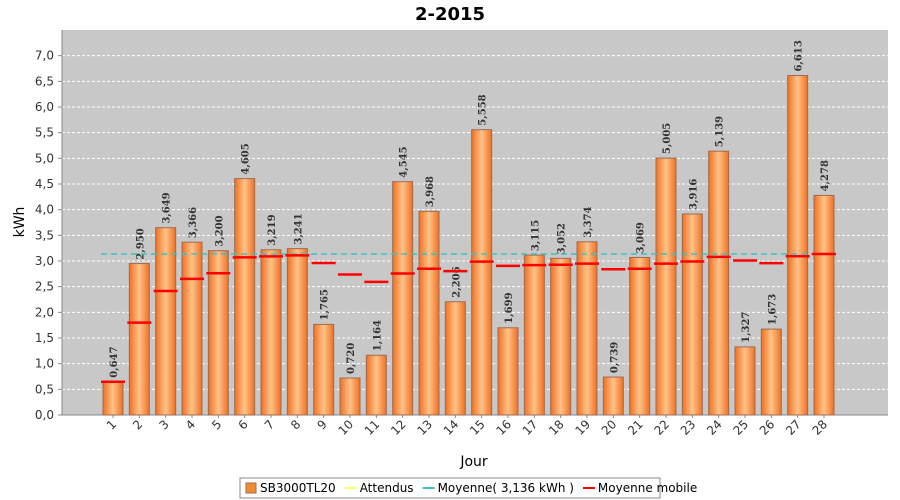  I want to click on x-tick-label: 10, so click(345, 427).